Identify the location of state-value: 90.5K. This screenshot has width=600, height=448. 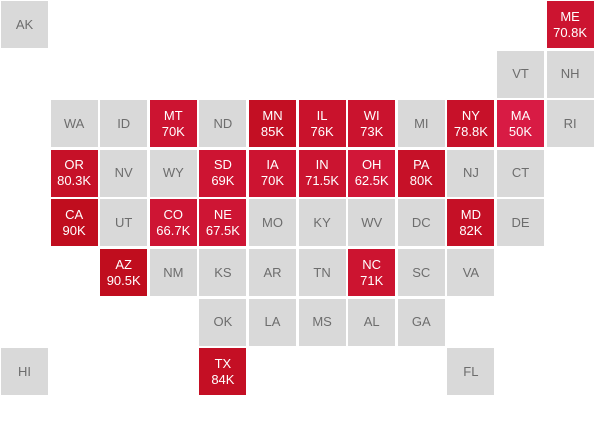
(123, 280).